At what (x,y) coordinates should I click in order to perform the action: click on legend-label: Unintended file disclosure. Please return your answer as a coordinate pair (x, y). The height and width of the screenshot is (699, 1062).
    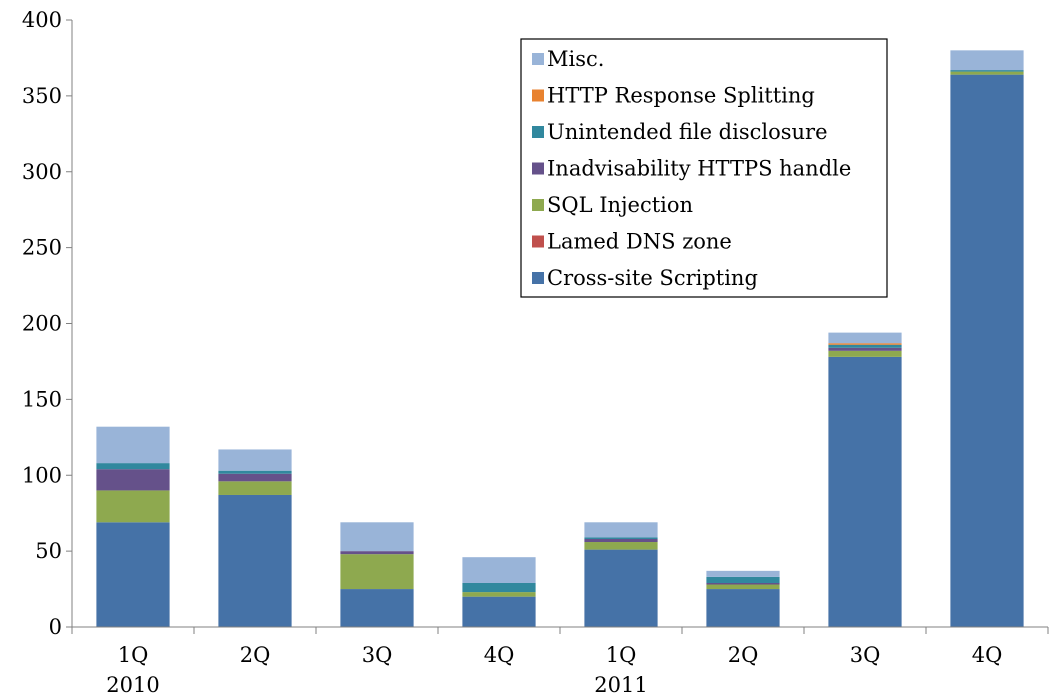
    Looking at the image, I should click on (687, 132).